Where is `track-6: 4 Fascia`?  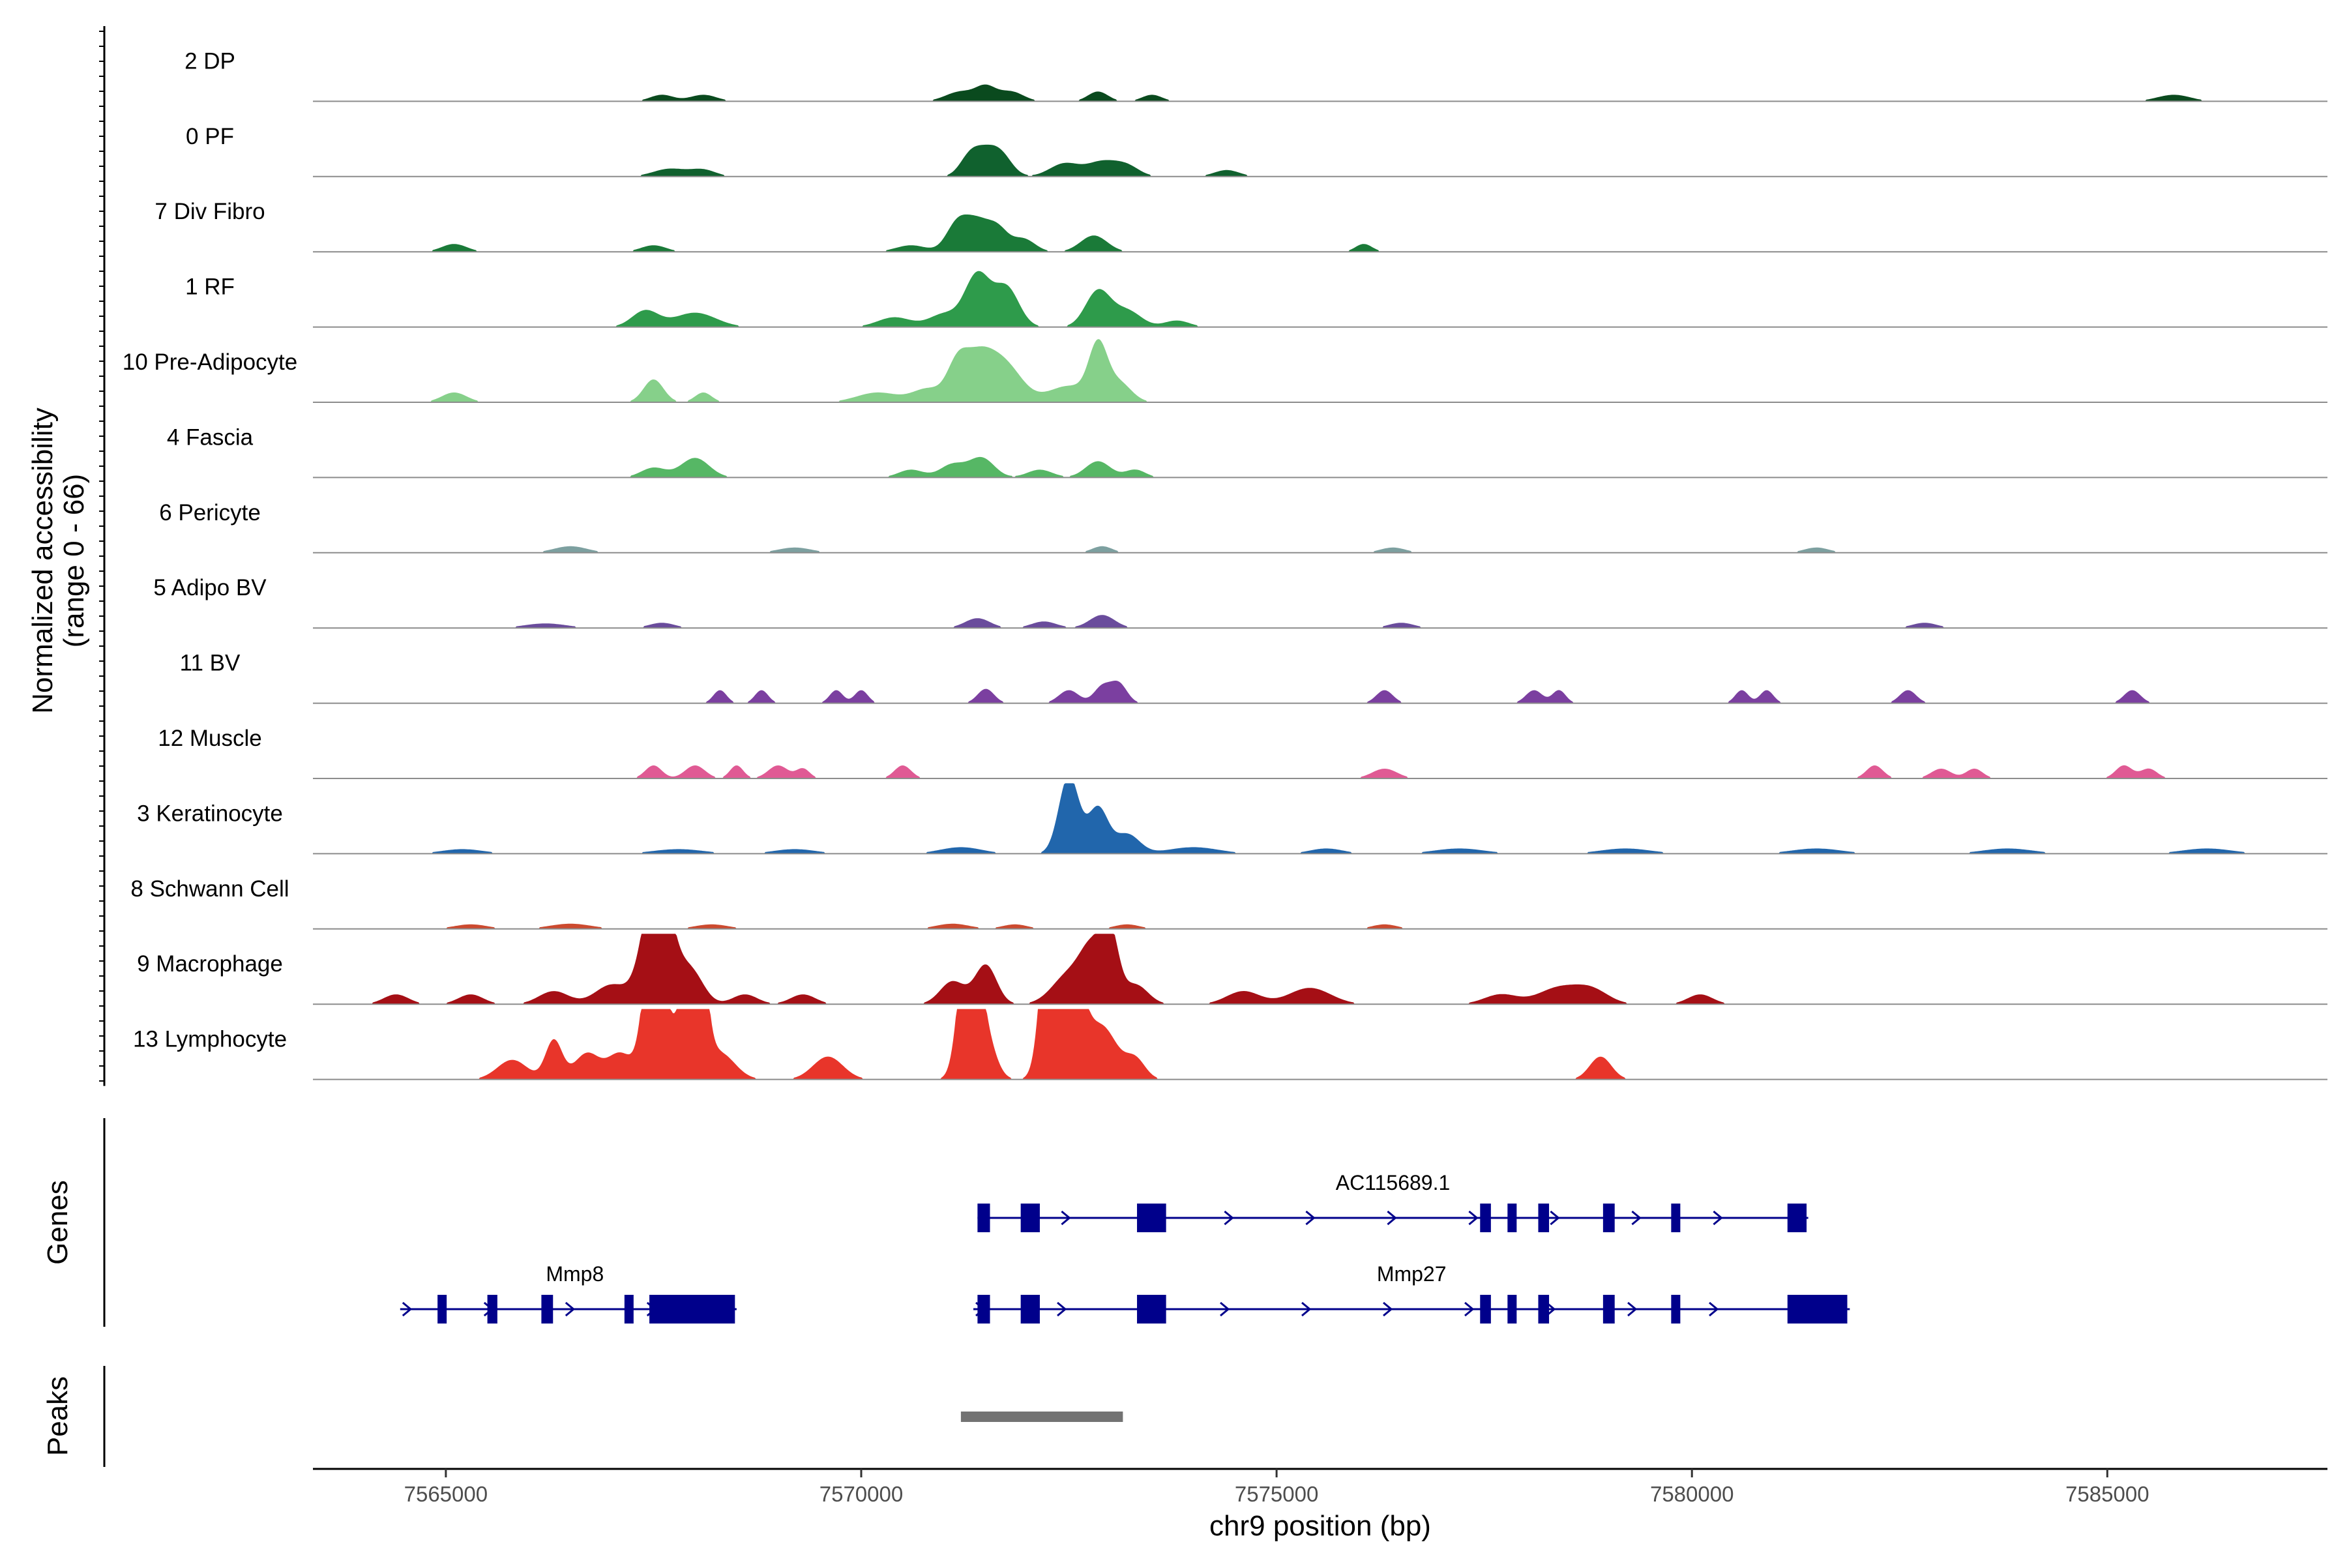
track-6: 4 Fascia is located at coordinates (1247, 452).